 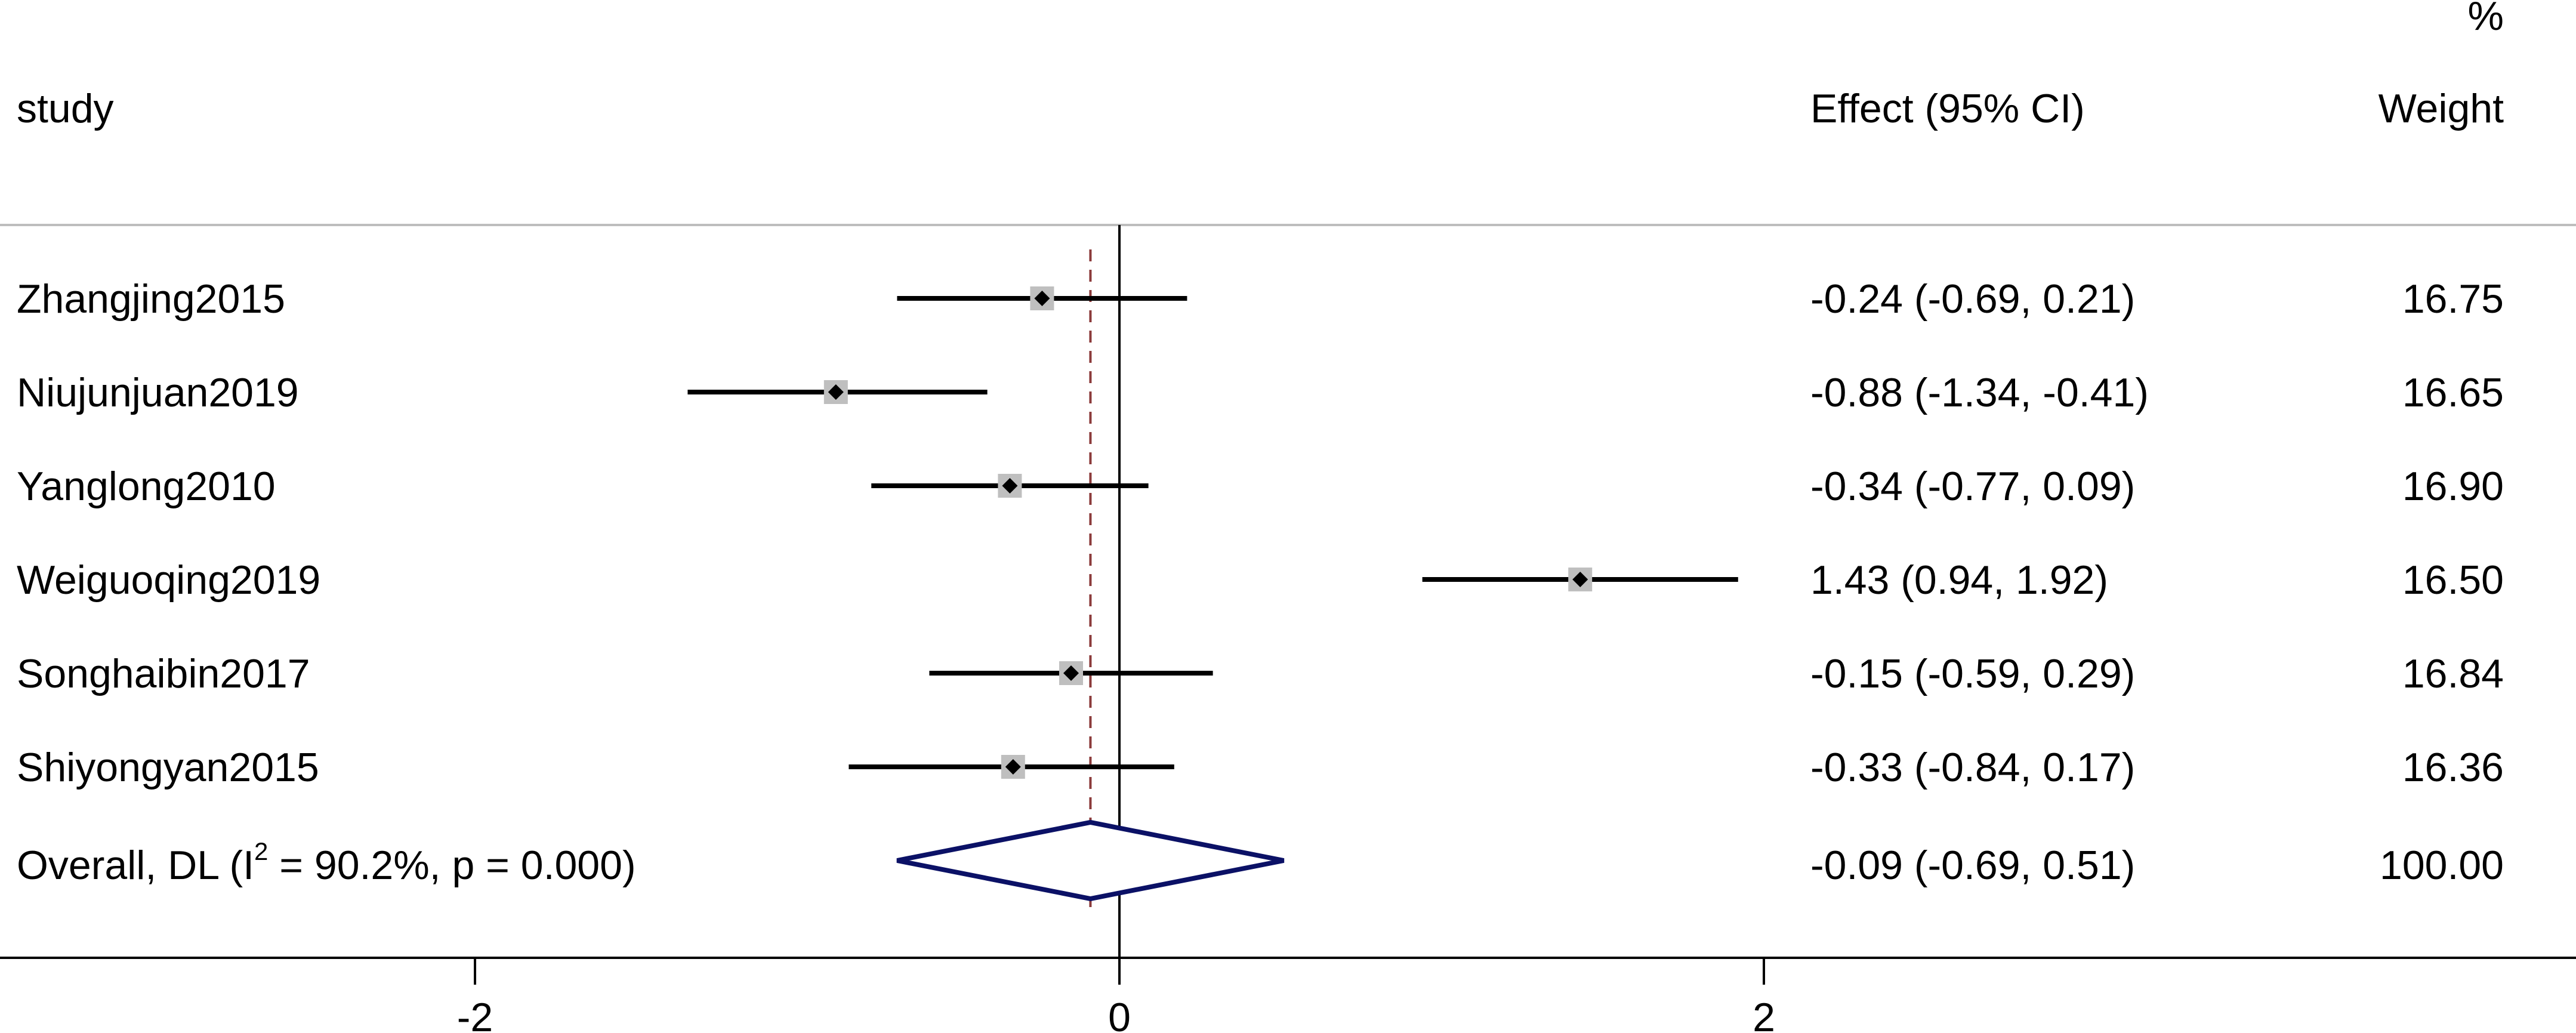 I want to click on study-column-header: study, so click(x=65, y=108).